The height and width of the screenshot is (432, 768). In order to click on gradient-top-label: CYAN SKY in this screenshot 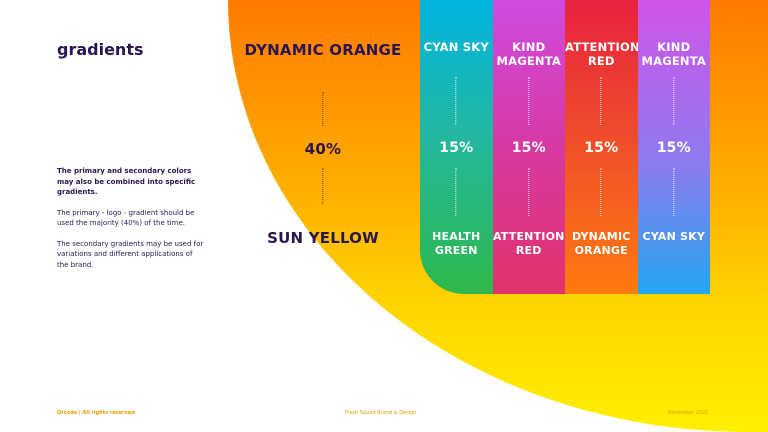, I will do `click(456, 47)`.